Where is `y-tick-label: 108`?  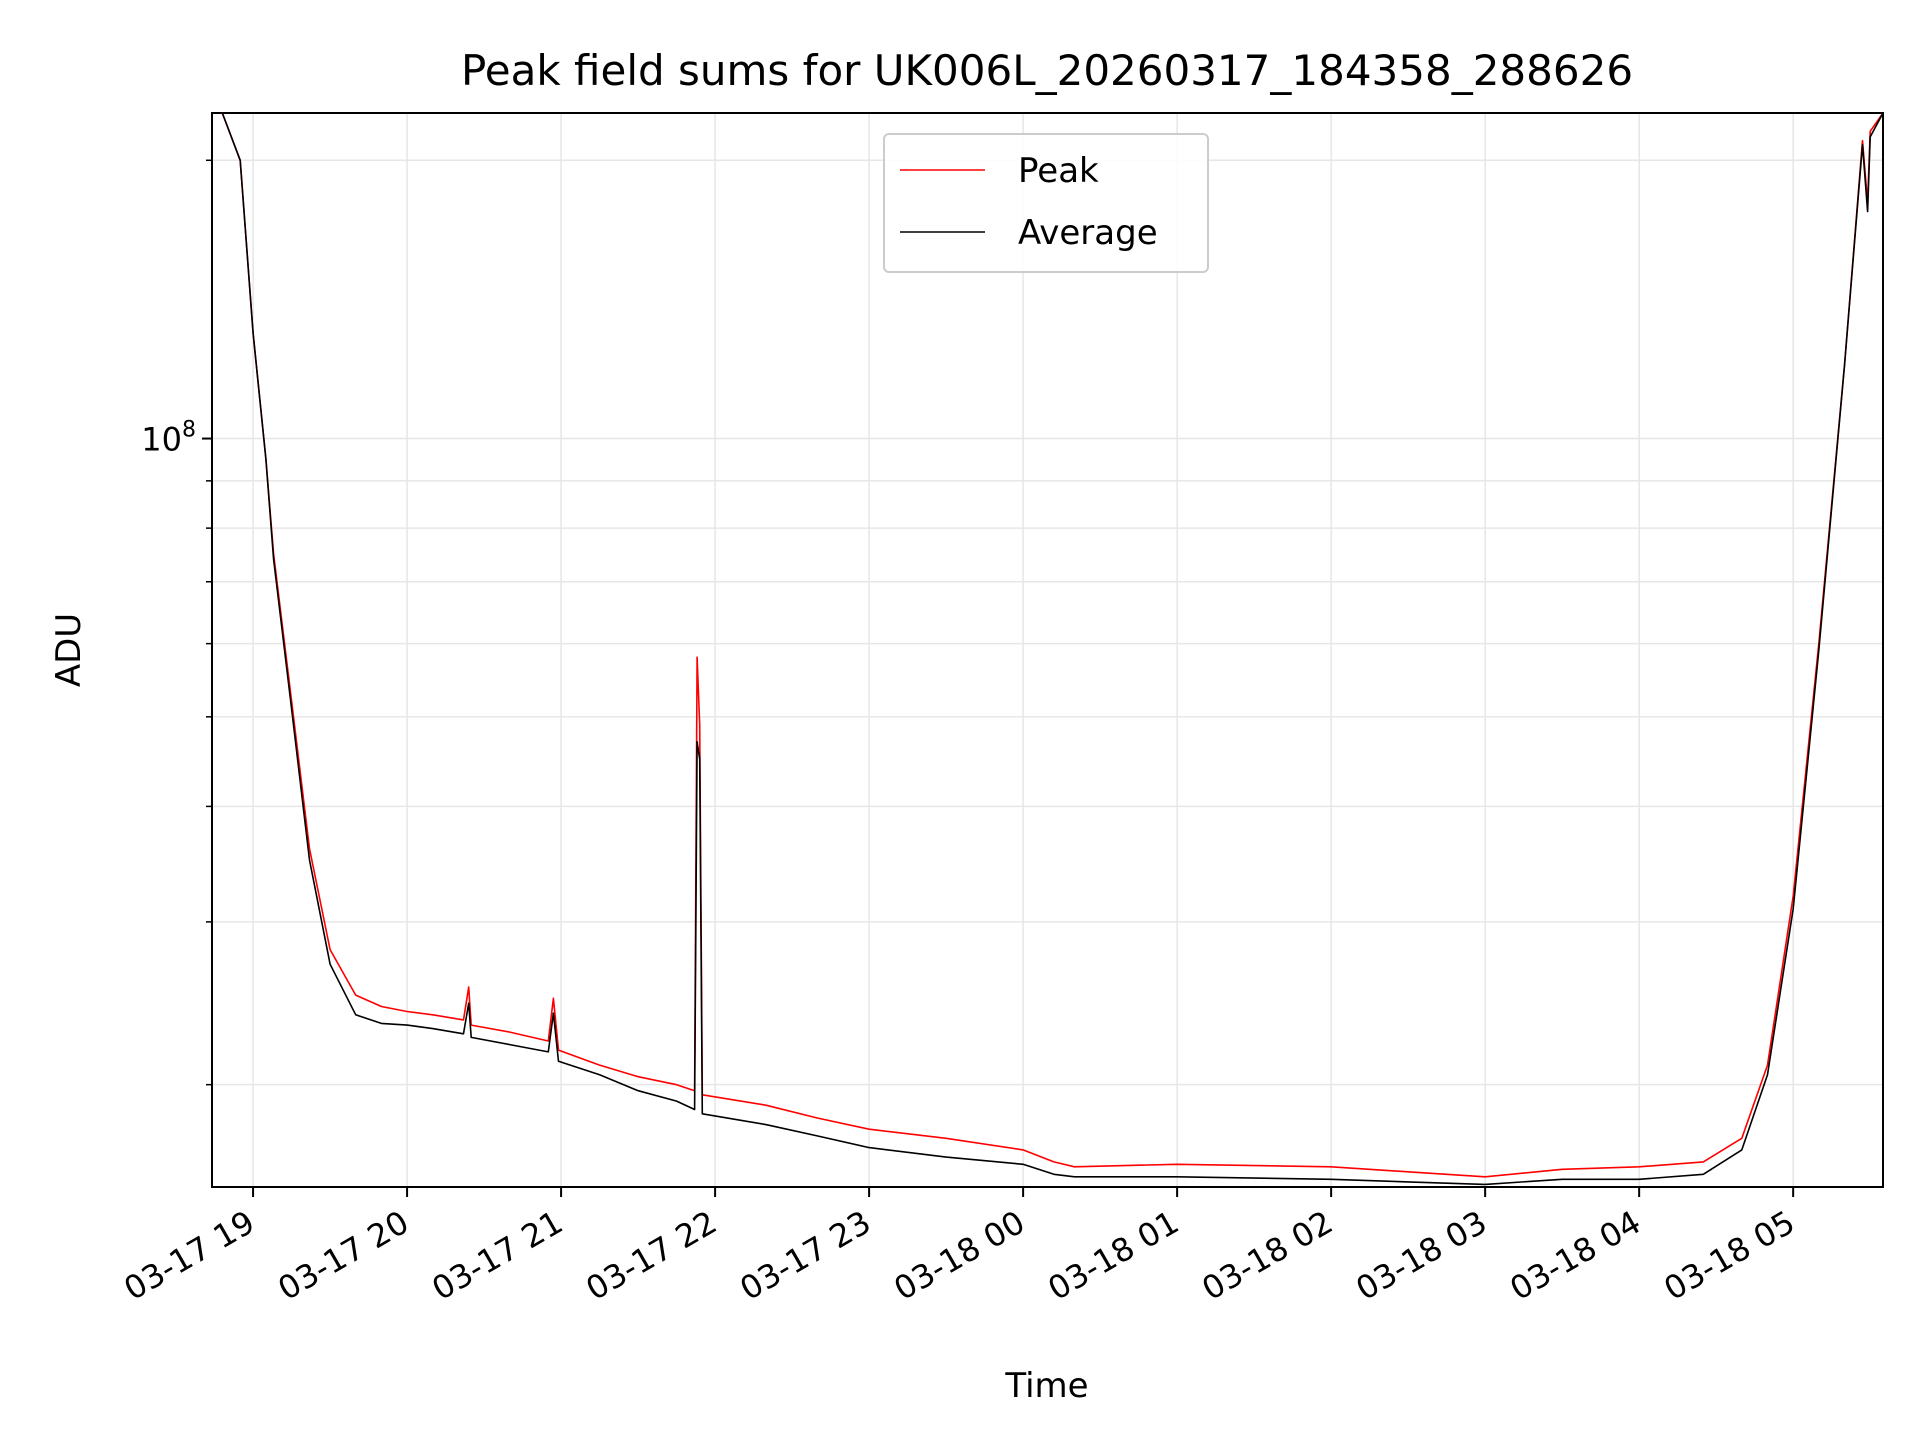
y-tick-label: 108 is located at coordinates (168, 438).